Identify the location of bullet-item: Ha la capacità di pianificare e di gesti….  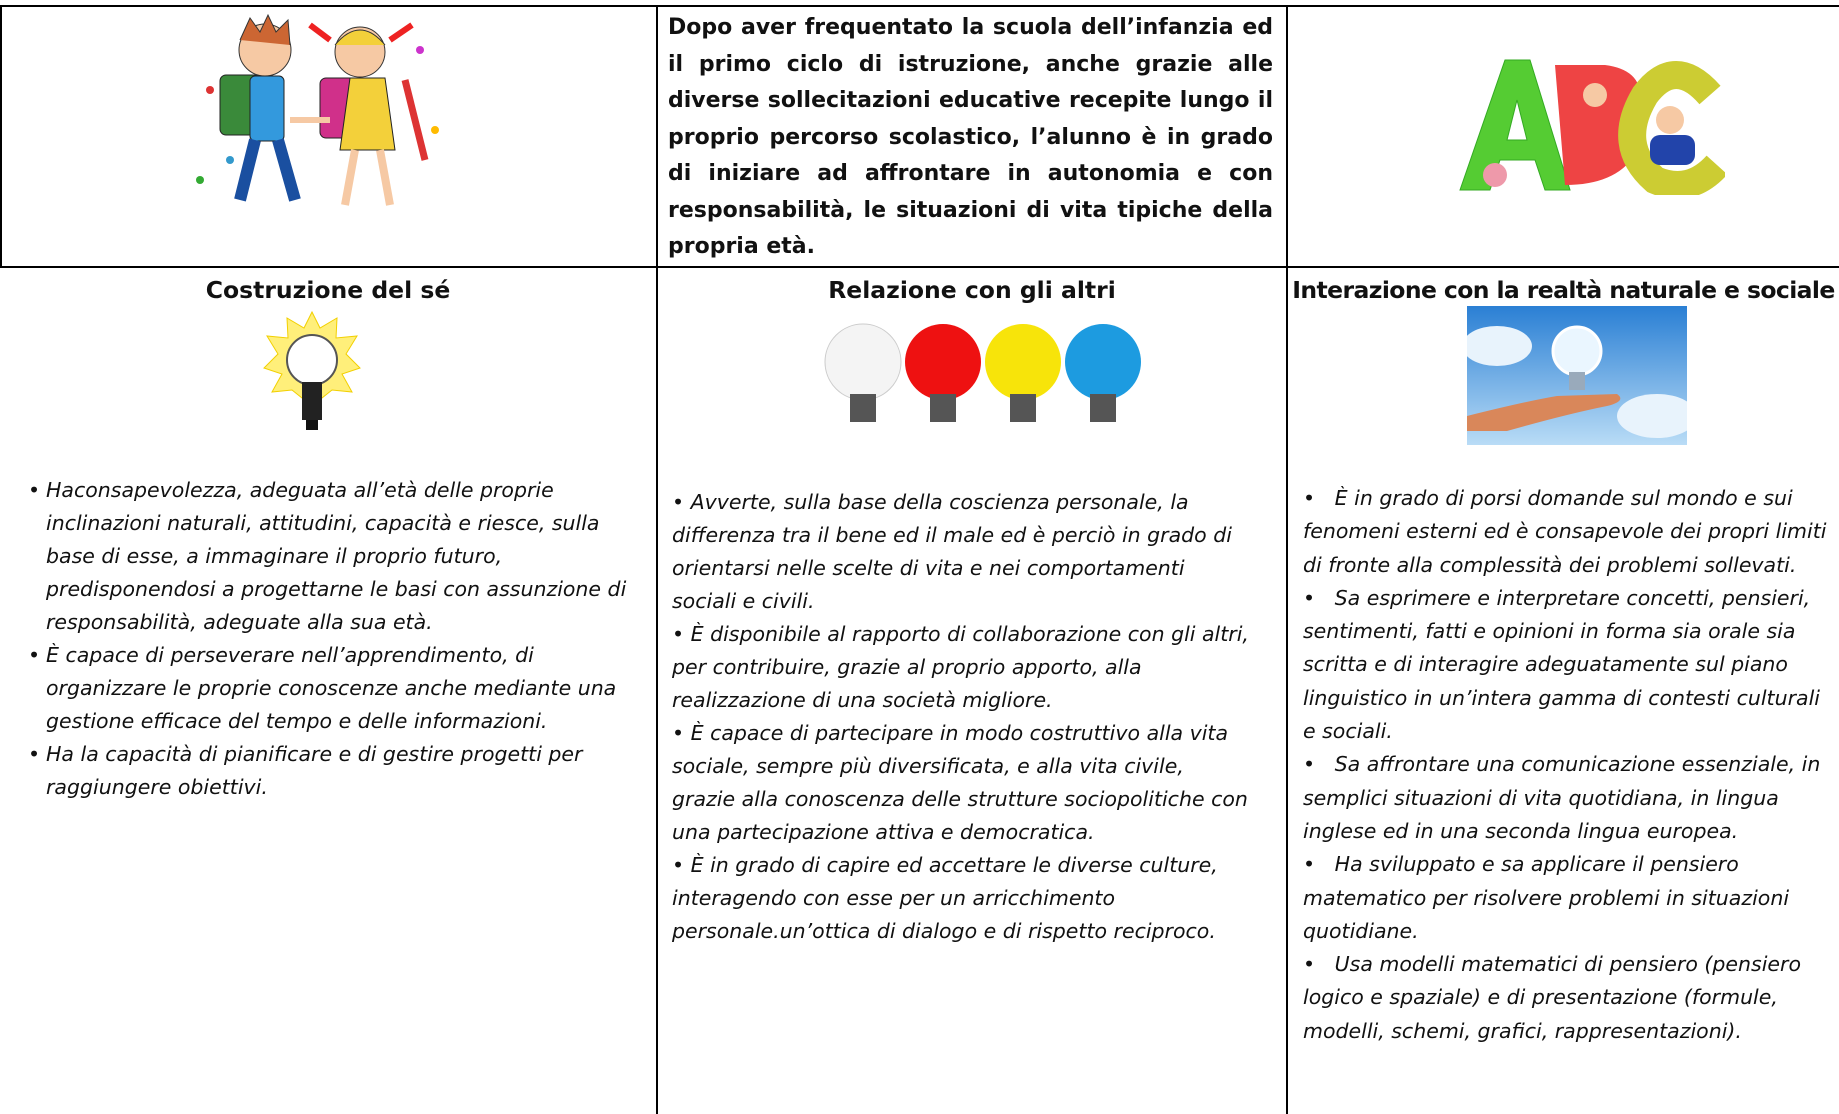
(331, 771).